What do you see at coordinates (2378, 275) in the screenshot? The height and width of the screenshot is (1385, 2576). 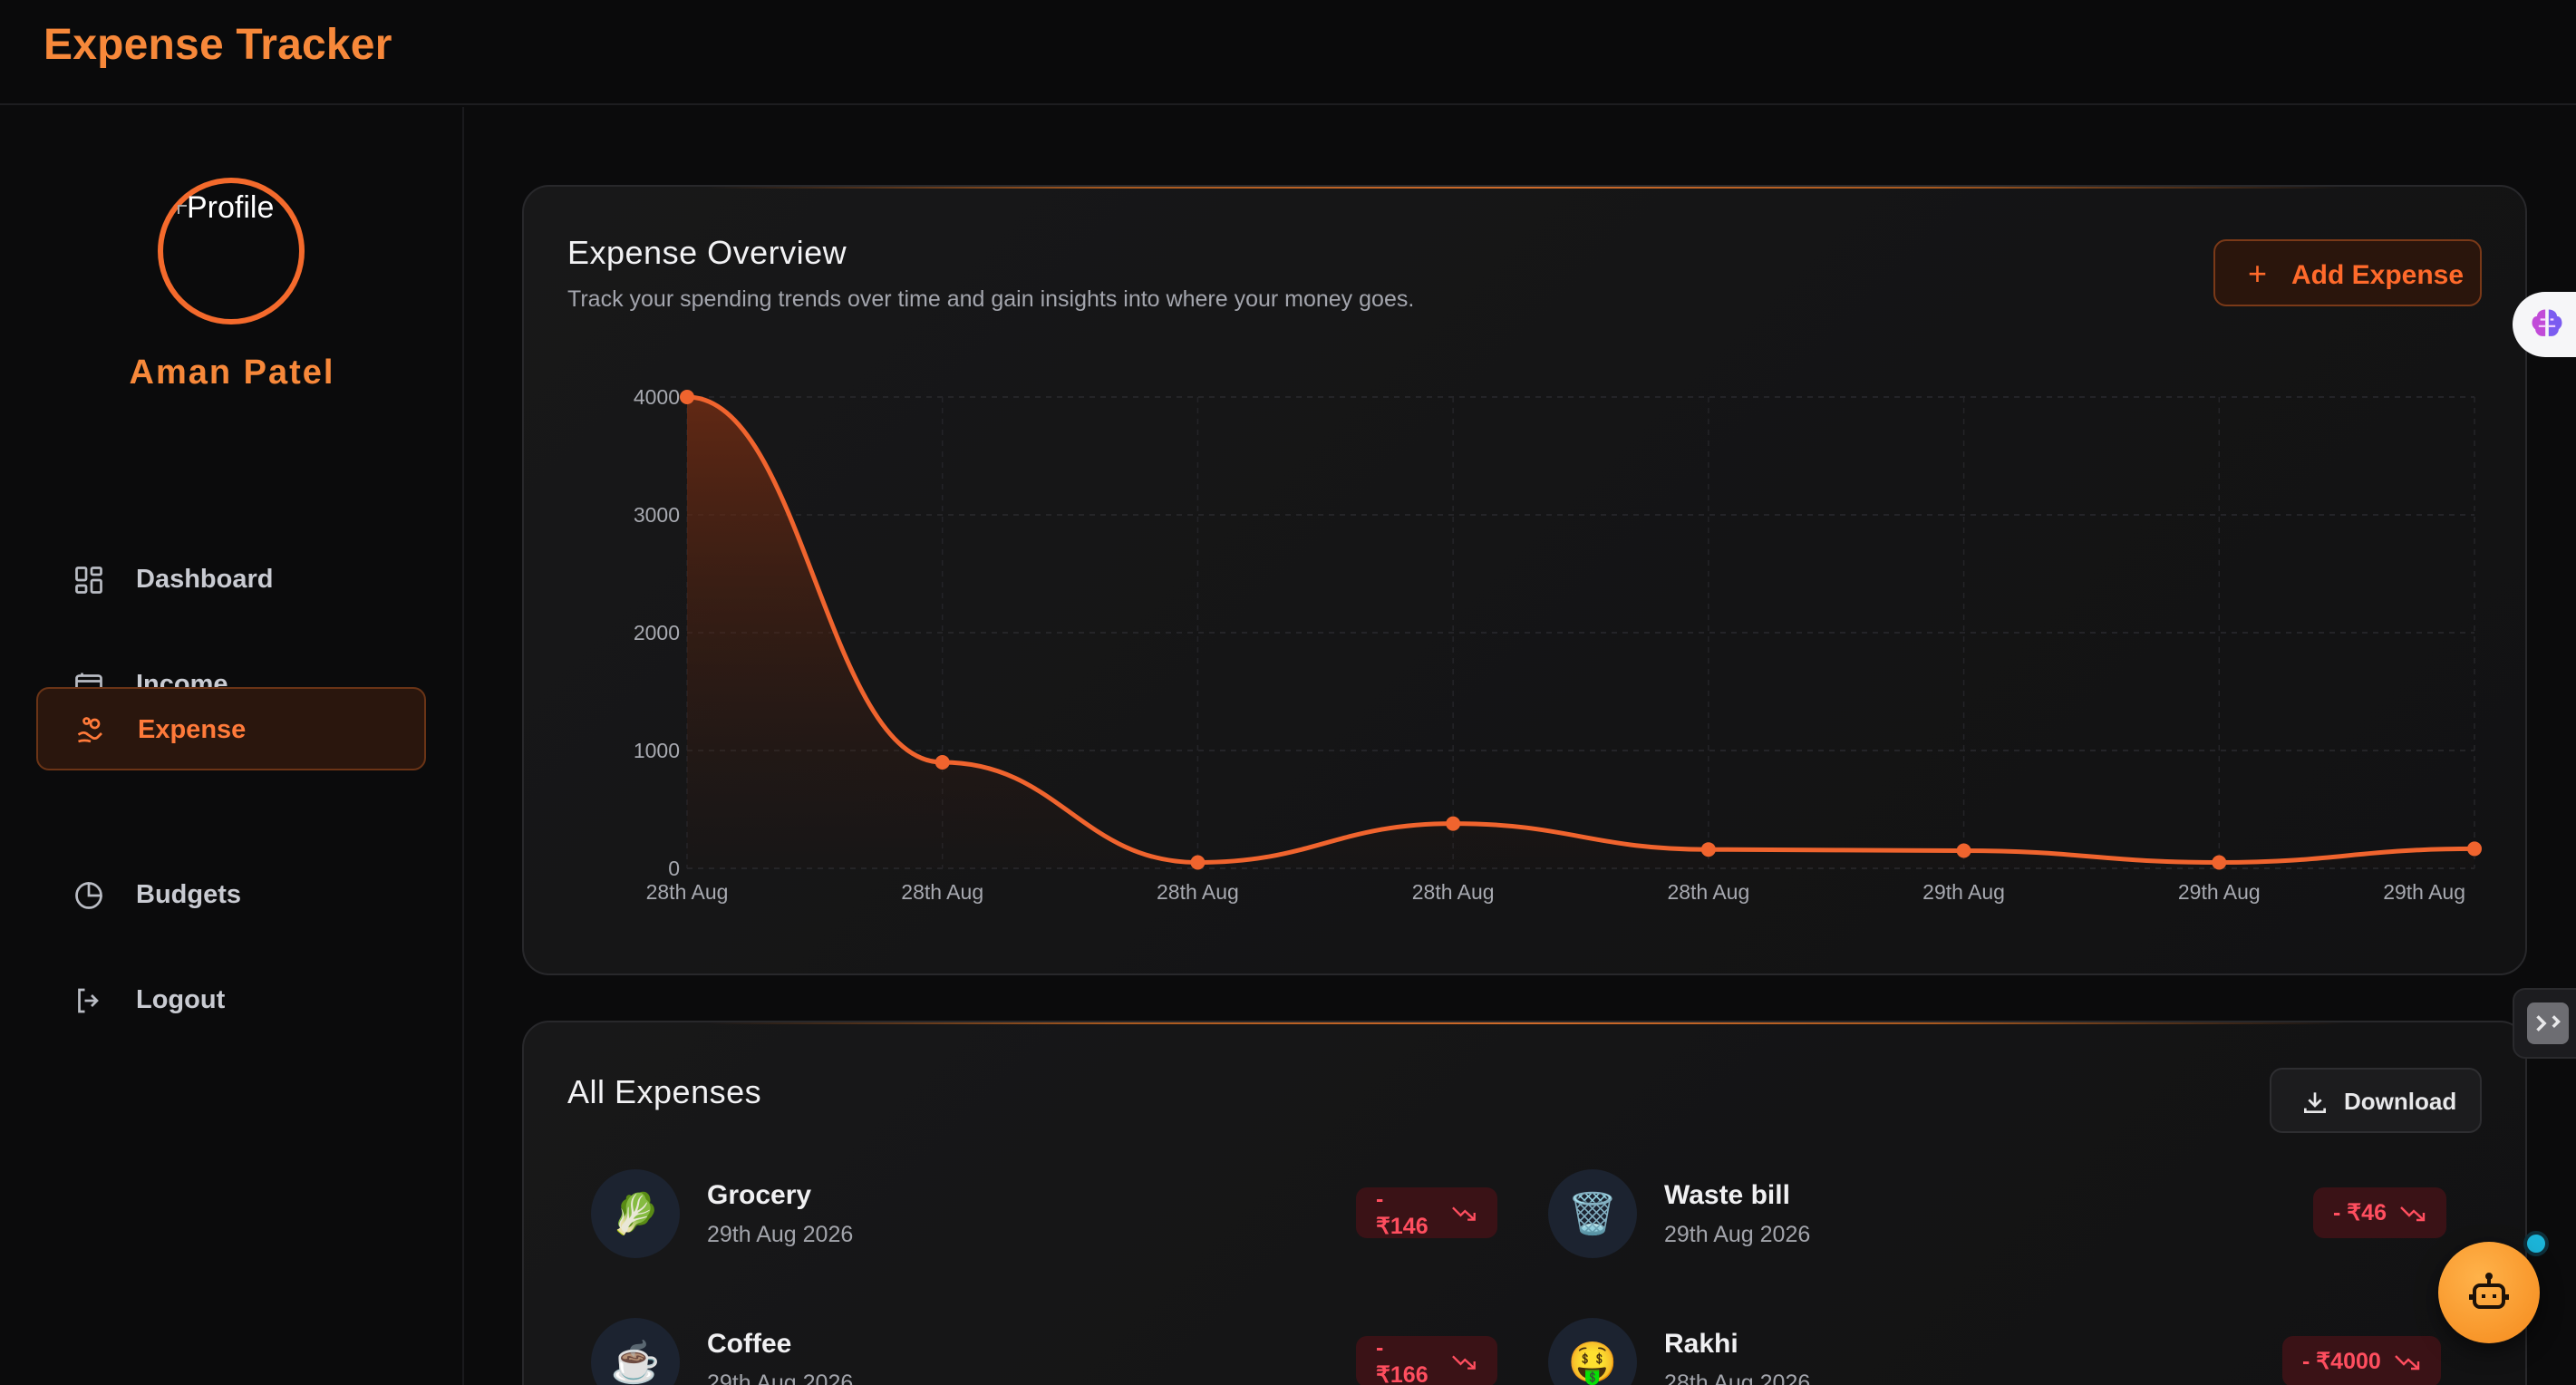 I see `add-expense-label: Add Expense` at bounding box center [2378, 275].